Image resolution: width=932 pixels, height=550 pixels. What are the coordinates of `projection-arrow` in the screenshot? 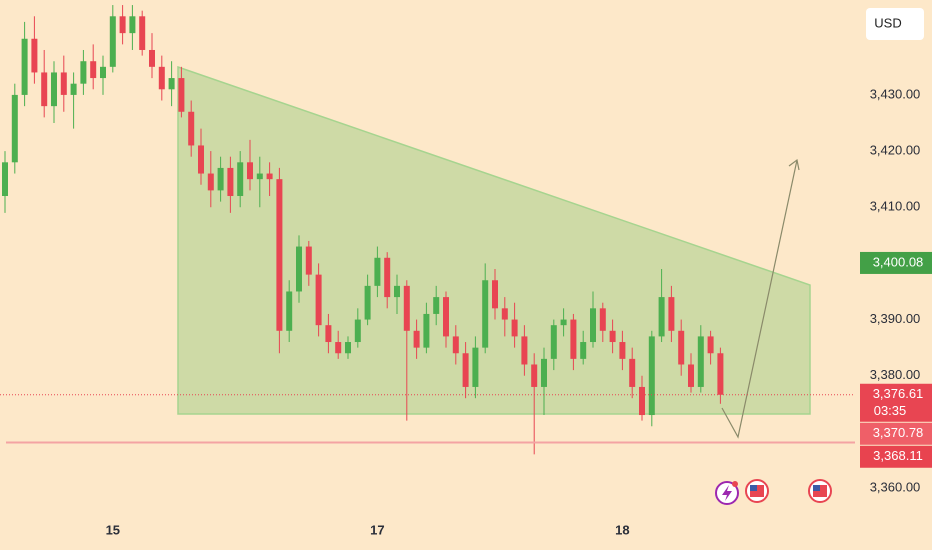 It's located at (759, 299).